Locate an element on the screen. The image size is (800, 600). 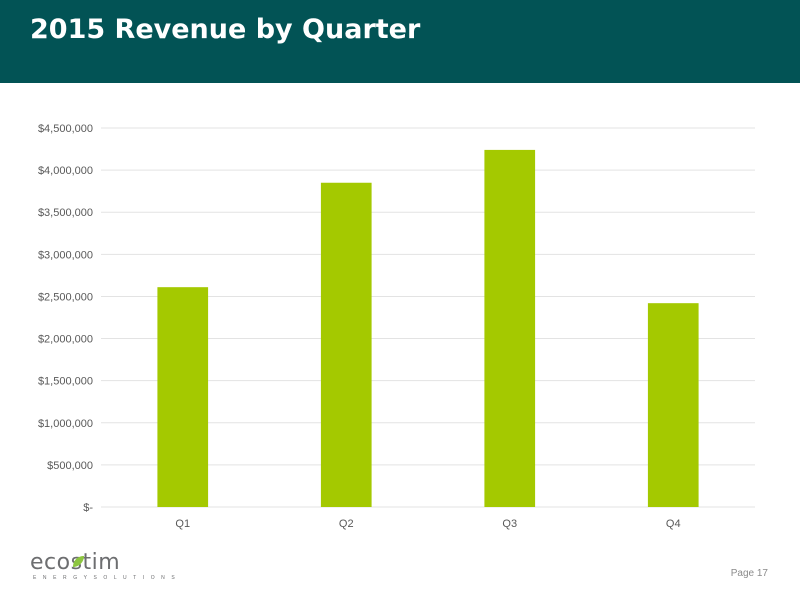
y-tick-label: $- is located at coordinates (88, 508).